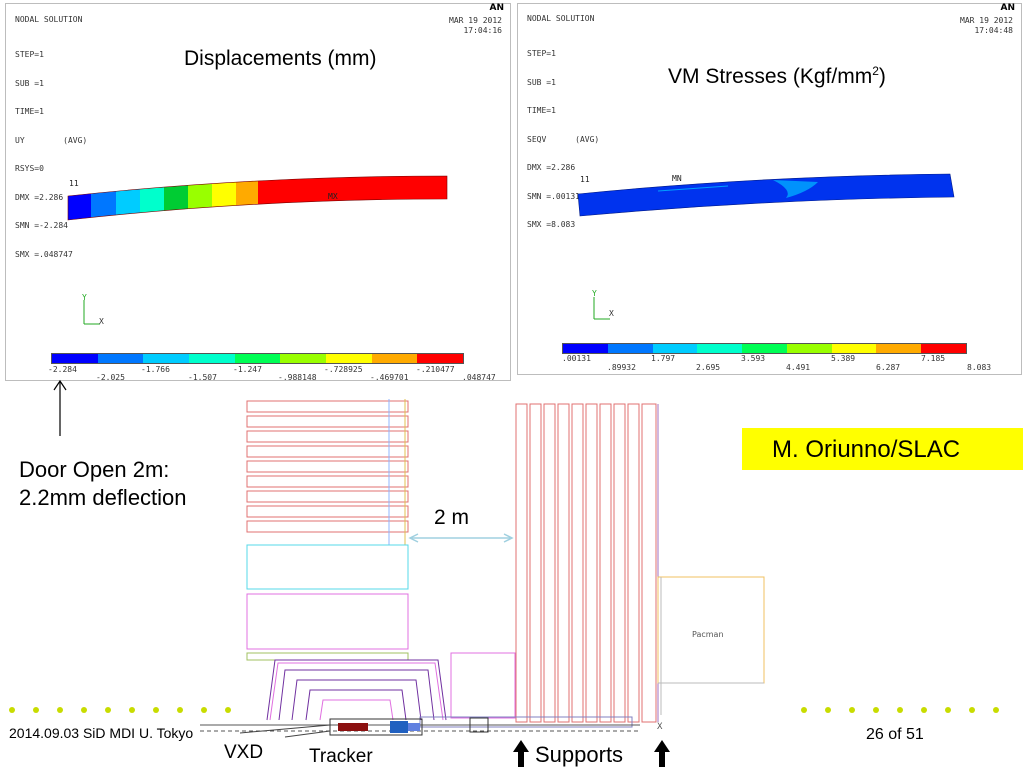 The height and width of the screenshot is (768, 1024). What do you see at coordinates (993, 30) in the screenshot?
I see `plot-time: 17:04:48` at bounding box center [993, 30].